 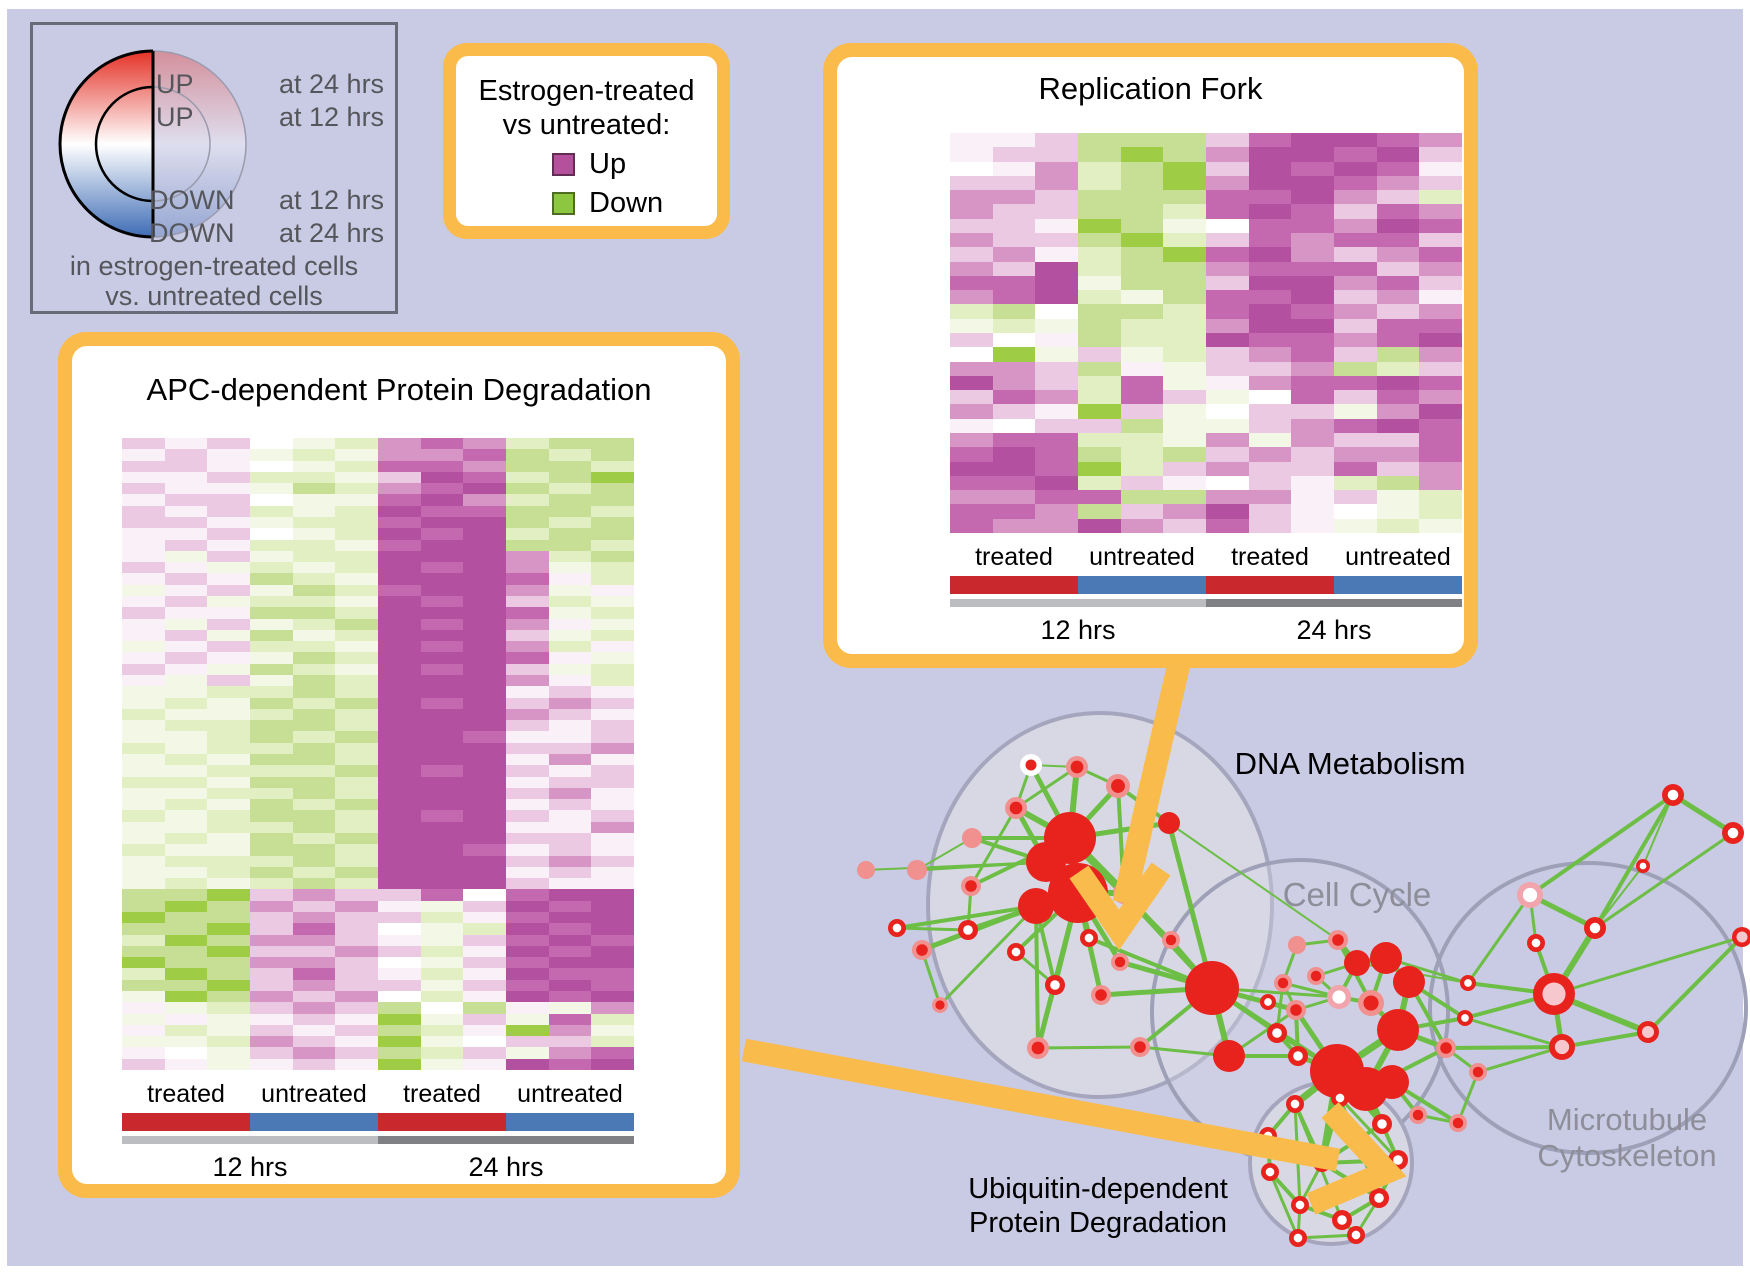 I want to click on legend-down12-word: DOWN, so click(x=192, y=200).